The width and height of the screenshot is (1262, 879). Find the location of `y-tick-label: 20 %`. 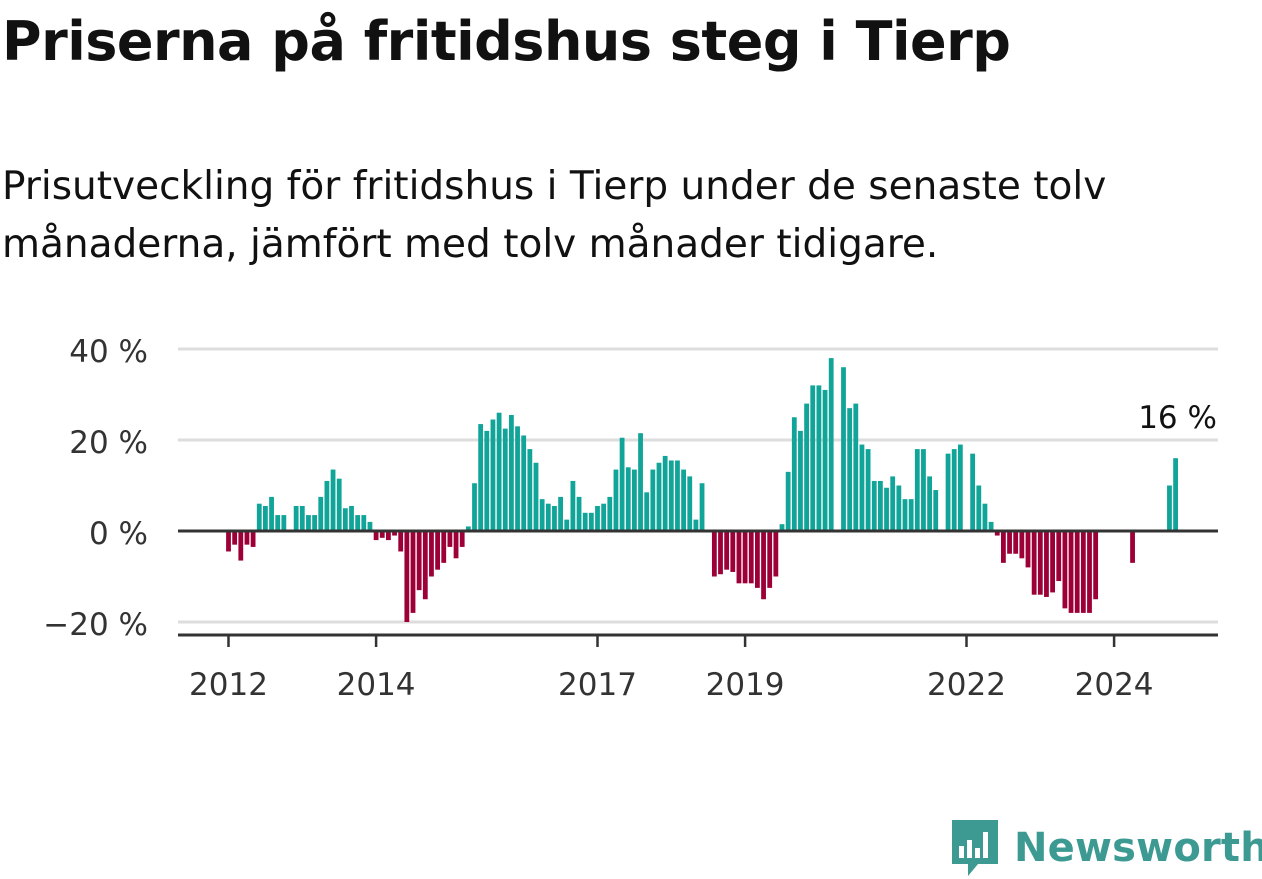

y-tick-label: 20 % is located at coordinates (108, 443).